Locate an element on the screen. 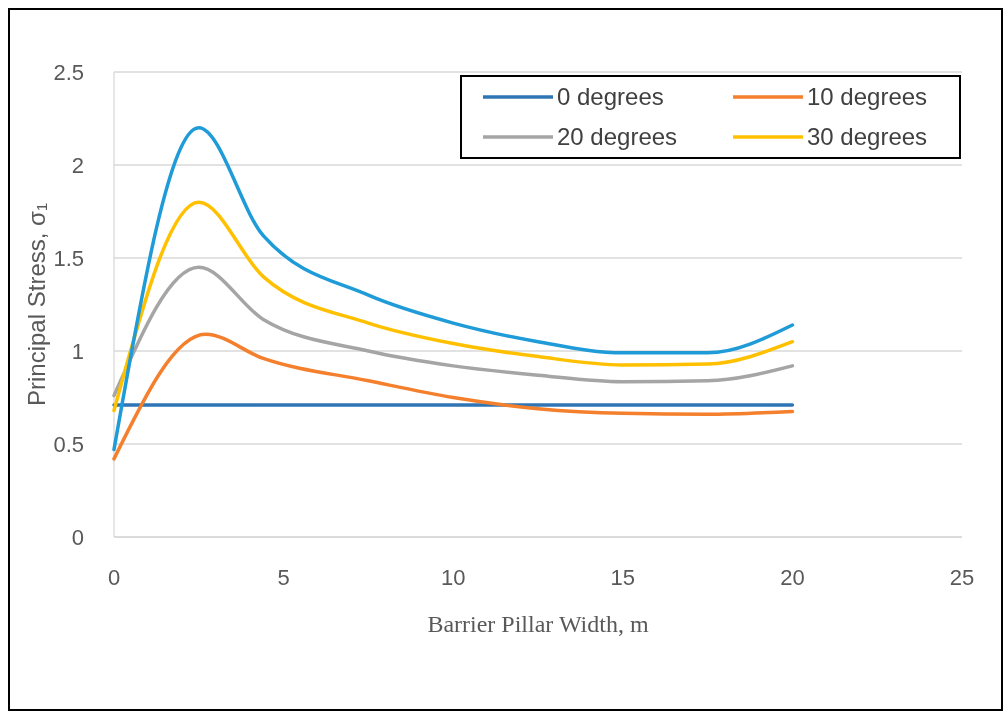 This screenshot has width=1003, height=711. y-tick-label: 2.5 is located at coordinates (68, 72).